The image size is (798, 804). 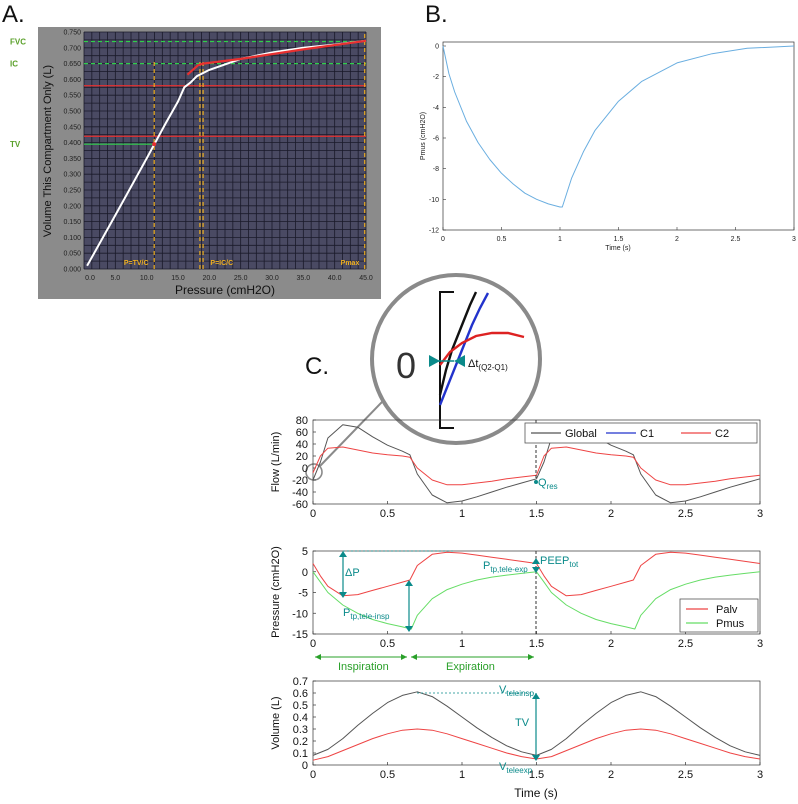 I want to click on zoom-c2-trace, so click(x=482, y=348).